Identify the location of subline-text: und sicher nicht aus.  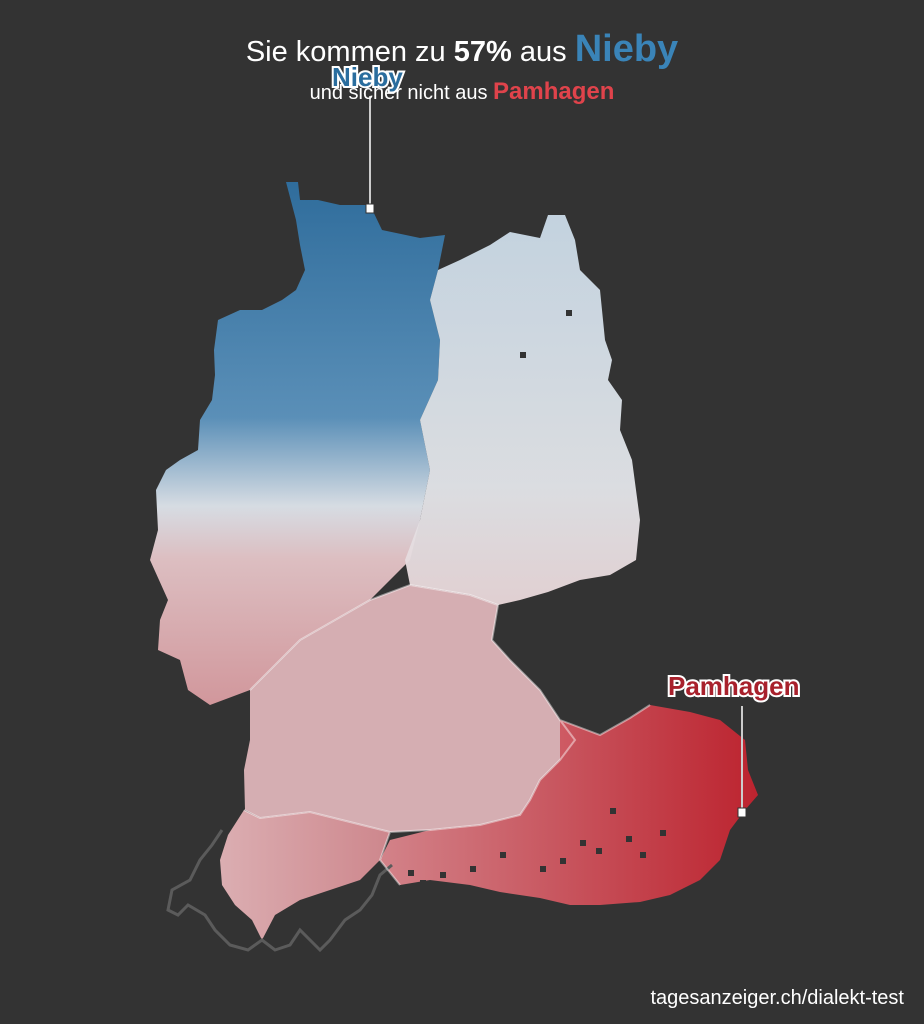
(398, 93).